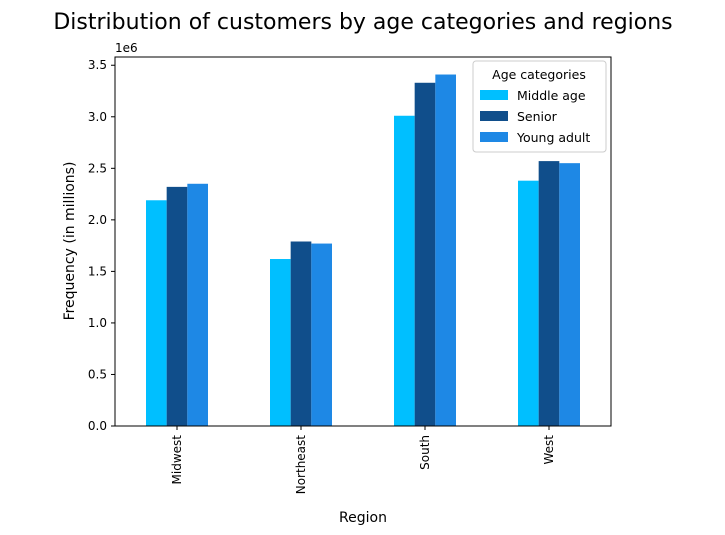 The image size is (725, 535). What do you see at coordinates (97, 323) in the screenshot?
I see `y-tick-label: 1.0` at bounding box center [97, 323].